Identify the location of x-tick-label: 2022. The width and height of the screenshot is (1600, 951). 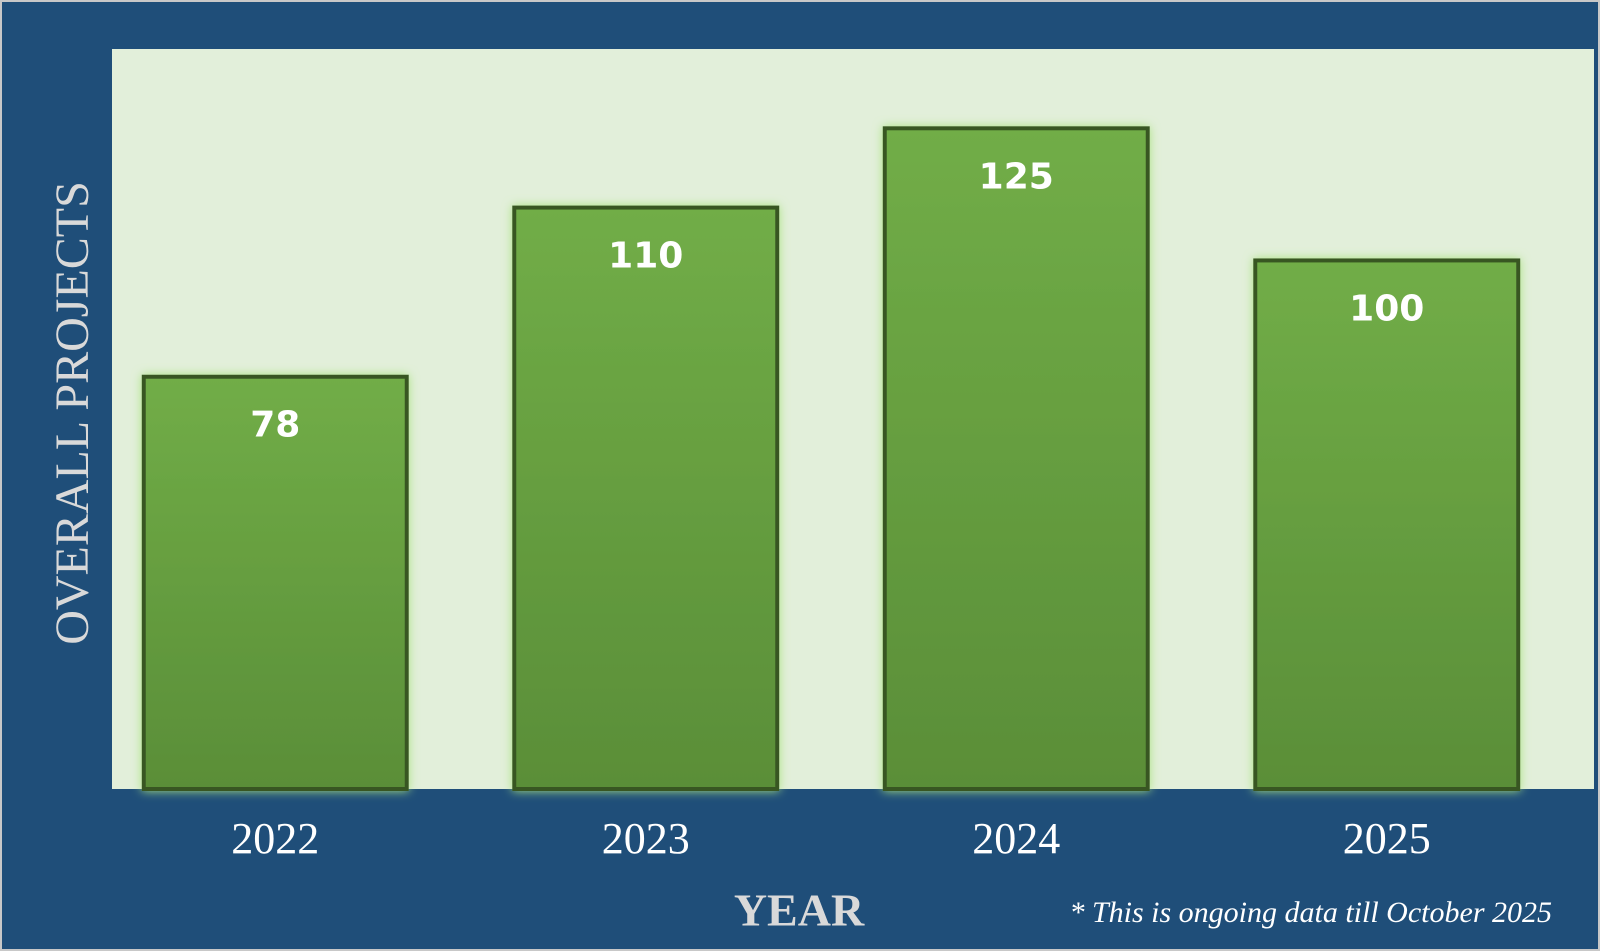
(275, 838).